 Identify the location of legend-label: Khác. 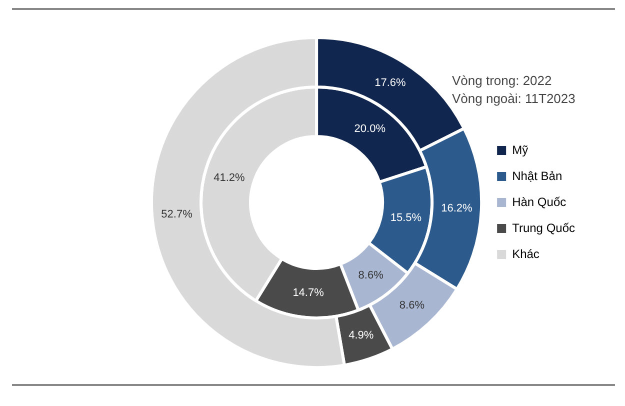
(526, 253).